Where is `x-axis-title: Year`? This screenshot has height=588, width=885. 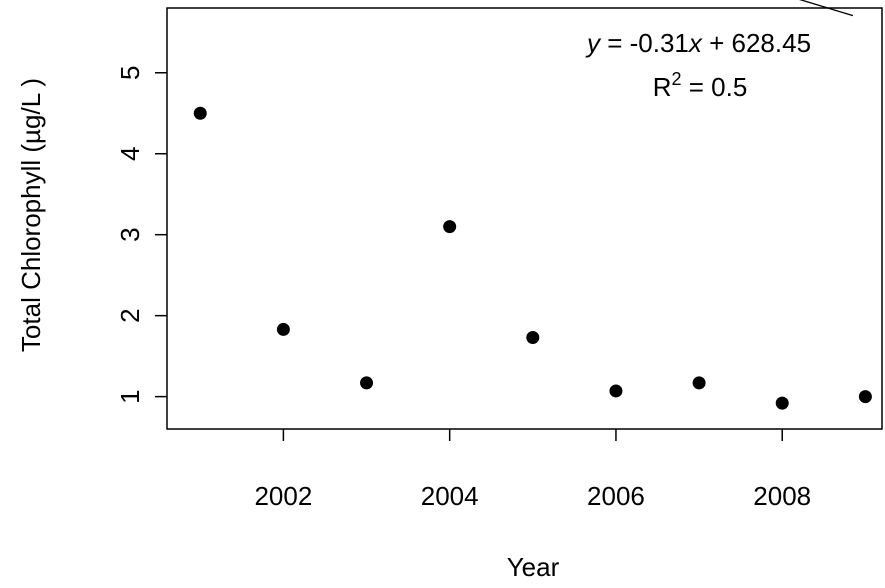
x-axis-title: Year is located at coordinates (533, 567).